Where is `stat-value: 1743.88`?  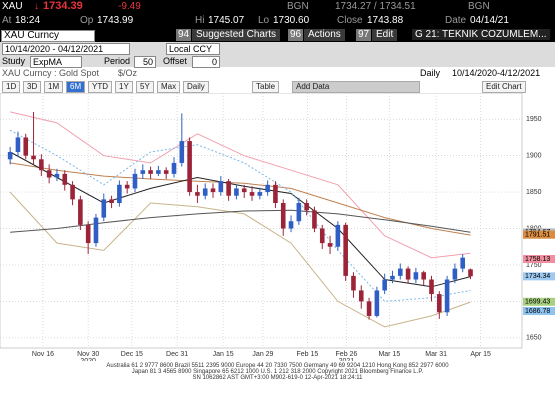 stat-value: 1743.88 is located at coordinates (385, 20).